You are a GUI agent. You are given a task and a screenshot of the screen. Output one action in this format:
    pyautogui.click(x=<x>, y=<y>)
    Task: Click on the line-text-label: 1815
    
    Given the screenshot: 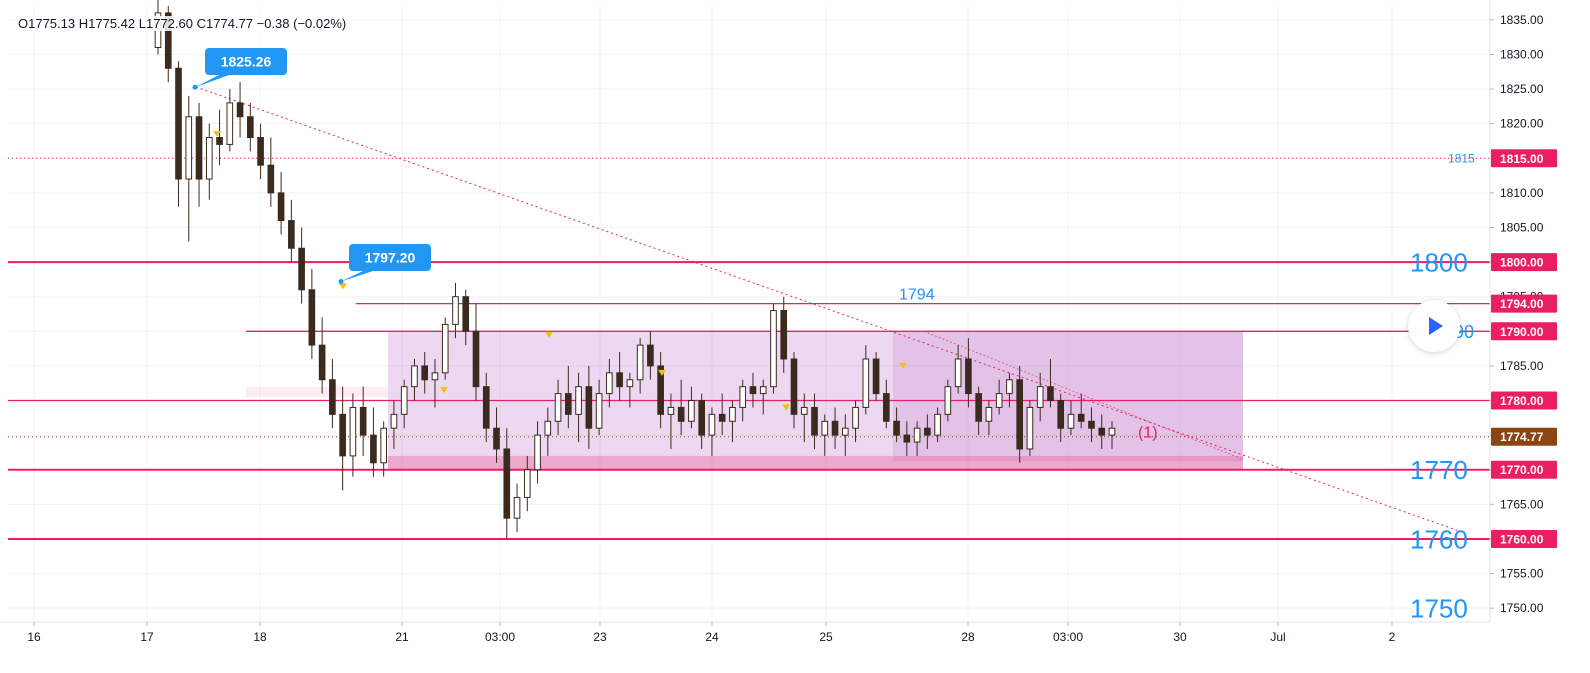 What is the action you would take?
    pyautogui.click(x=1461, y=159)
    